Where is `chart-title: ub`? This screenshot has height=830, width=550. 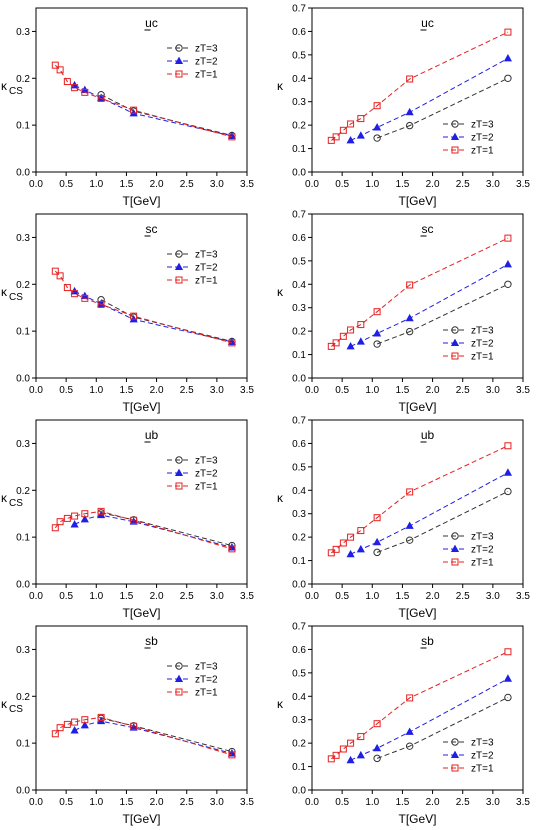
chart-title: ub is located at coordinates (152, 435).